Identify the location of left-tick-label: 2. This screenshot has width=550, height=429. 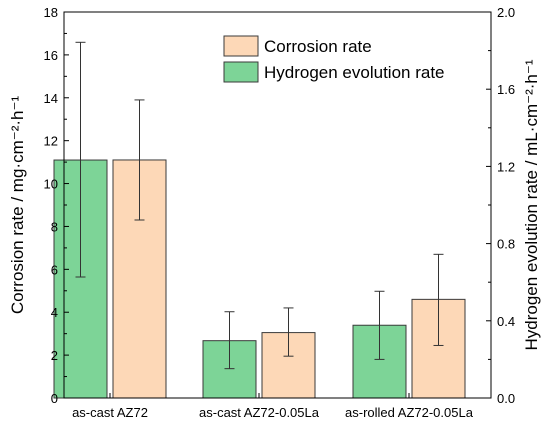
(54, 355).